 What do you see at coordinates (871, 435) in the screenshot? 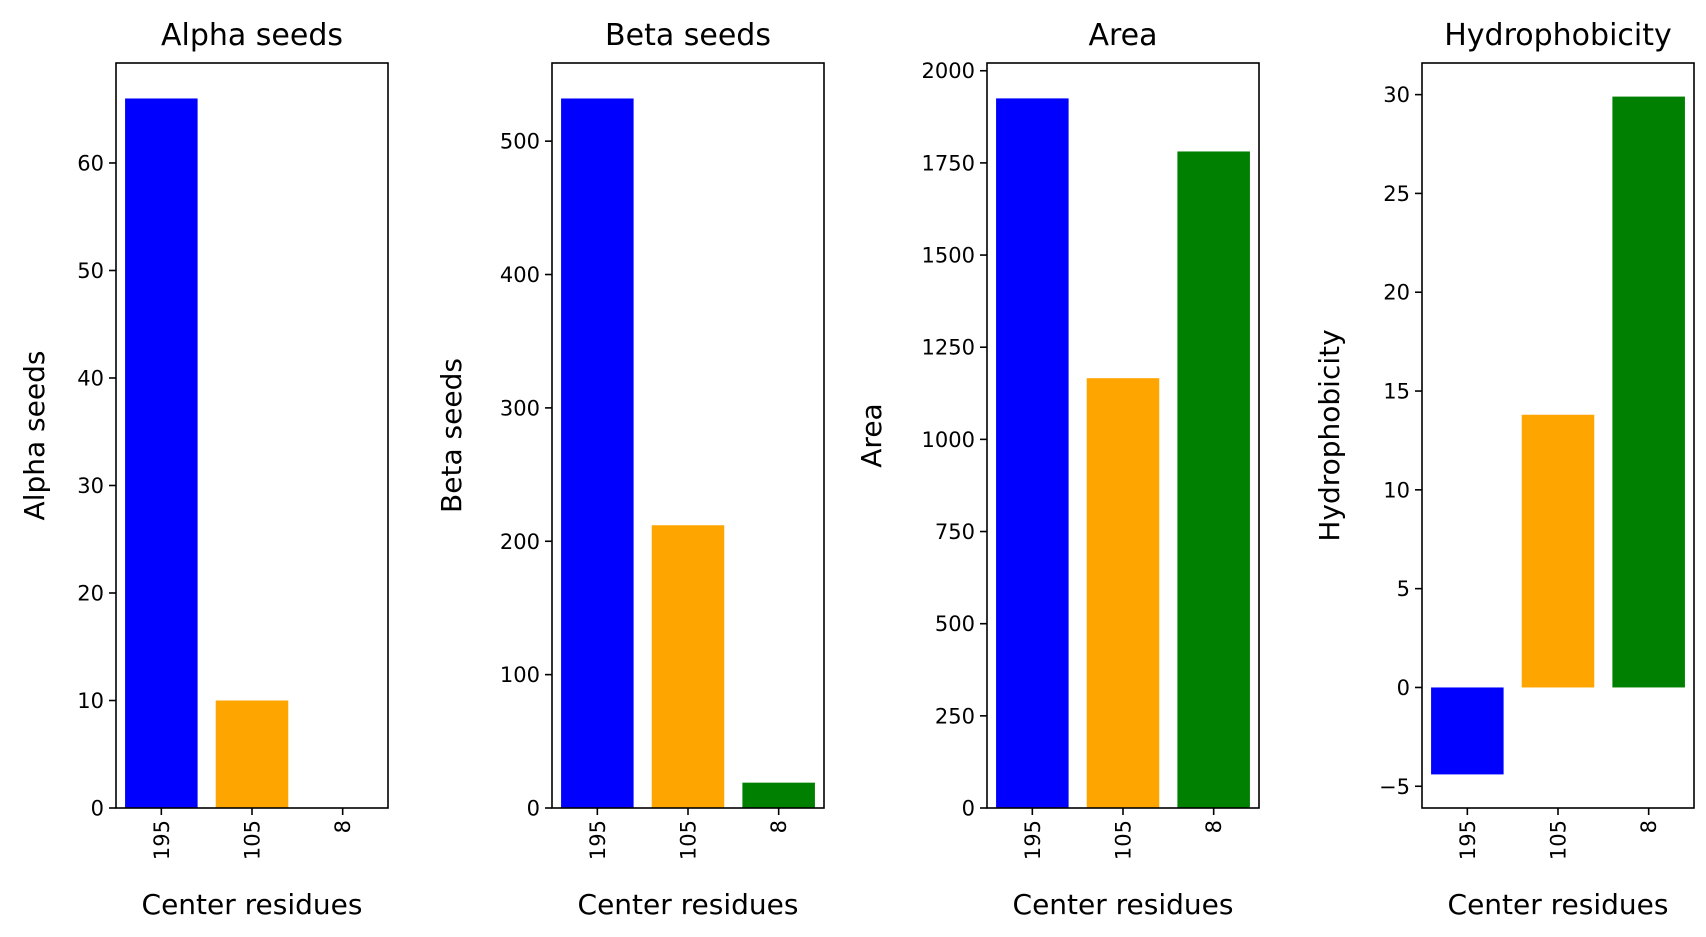
I see `y-axis-title: Area` at bounding box center [871, 435].